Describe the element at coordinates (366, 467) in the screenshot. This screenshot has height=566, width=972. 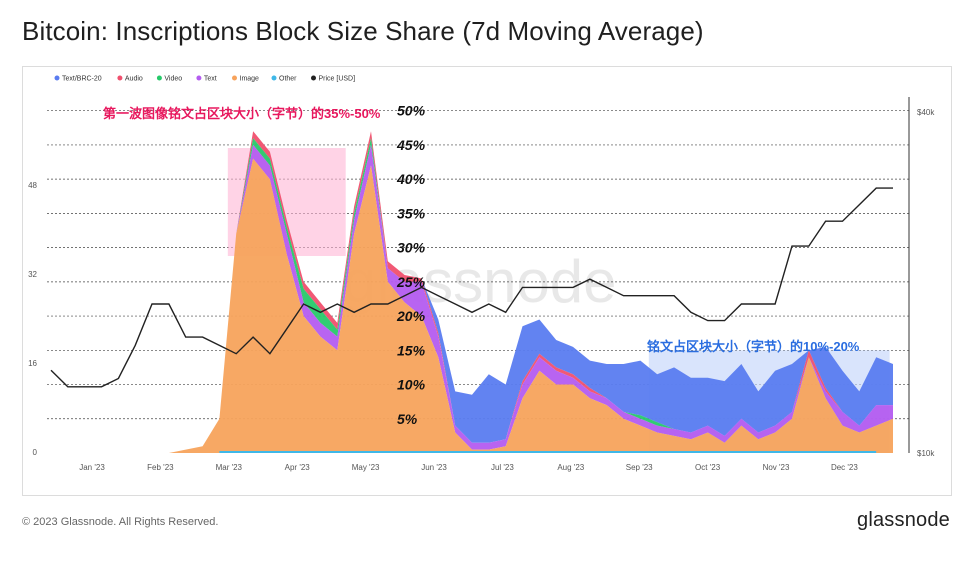
I see `x-tick-4: May '23` at that location.